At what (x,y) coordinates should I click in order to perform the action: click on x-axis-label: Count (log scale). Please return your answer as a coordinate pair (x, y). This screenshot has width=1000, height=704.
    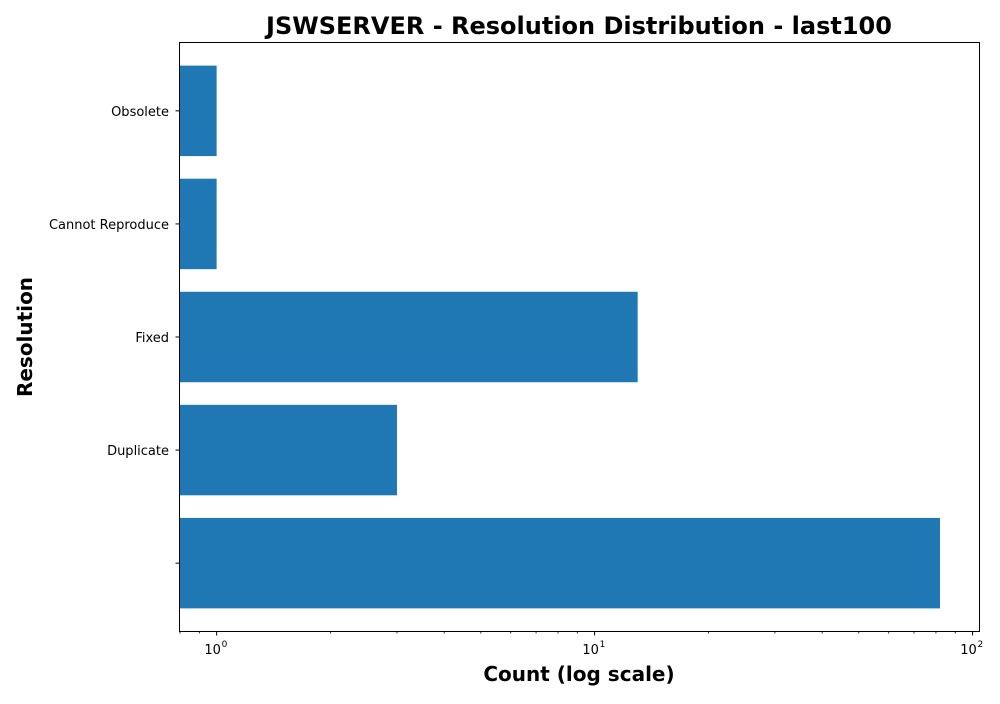
    Looking at the image, I should click on (578, 674).